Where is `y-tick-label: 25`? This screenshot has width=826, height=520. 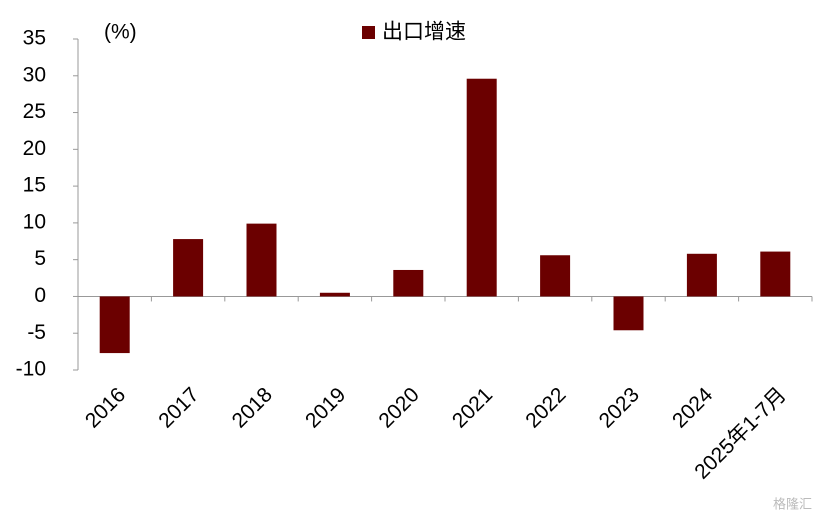 y-tick-label: 25 is located at coordinates (34, 111).